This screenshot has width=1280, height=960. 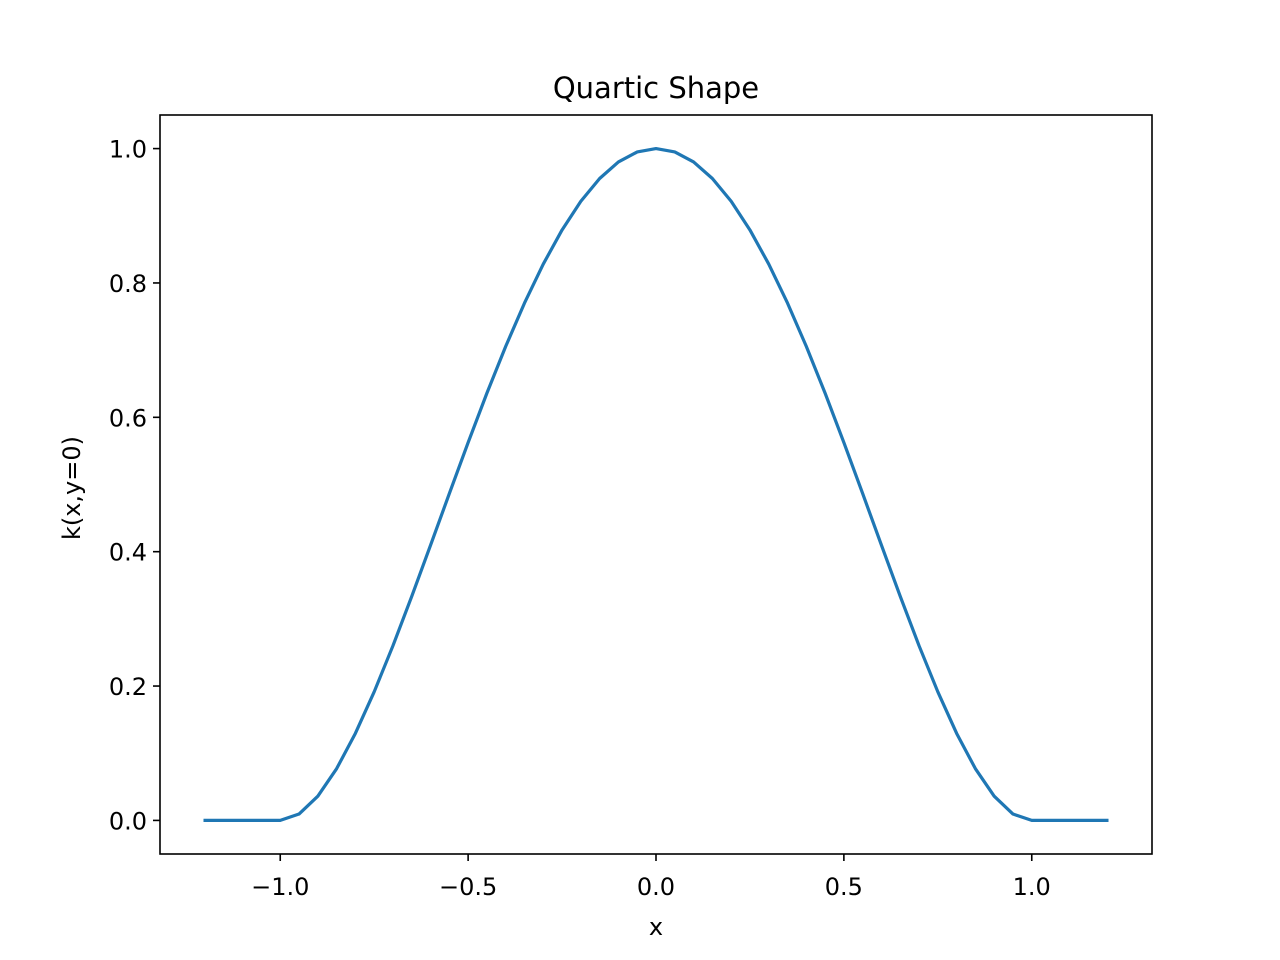 What do you see at coordinates (280, 887) in the screenshot?
I see `x-tick-label: −1.0` at bounding box center [280, 887].